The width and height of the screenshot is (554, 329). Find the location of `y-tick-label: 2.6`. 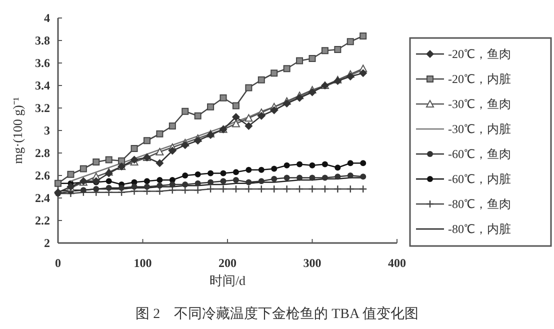

y-tick-label: 2.6 is located at coordinates (42, 175).